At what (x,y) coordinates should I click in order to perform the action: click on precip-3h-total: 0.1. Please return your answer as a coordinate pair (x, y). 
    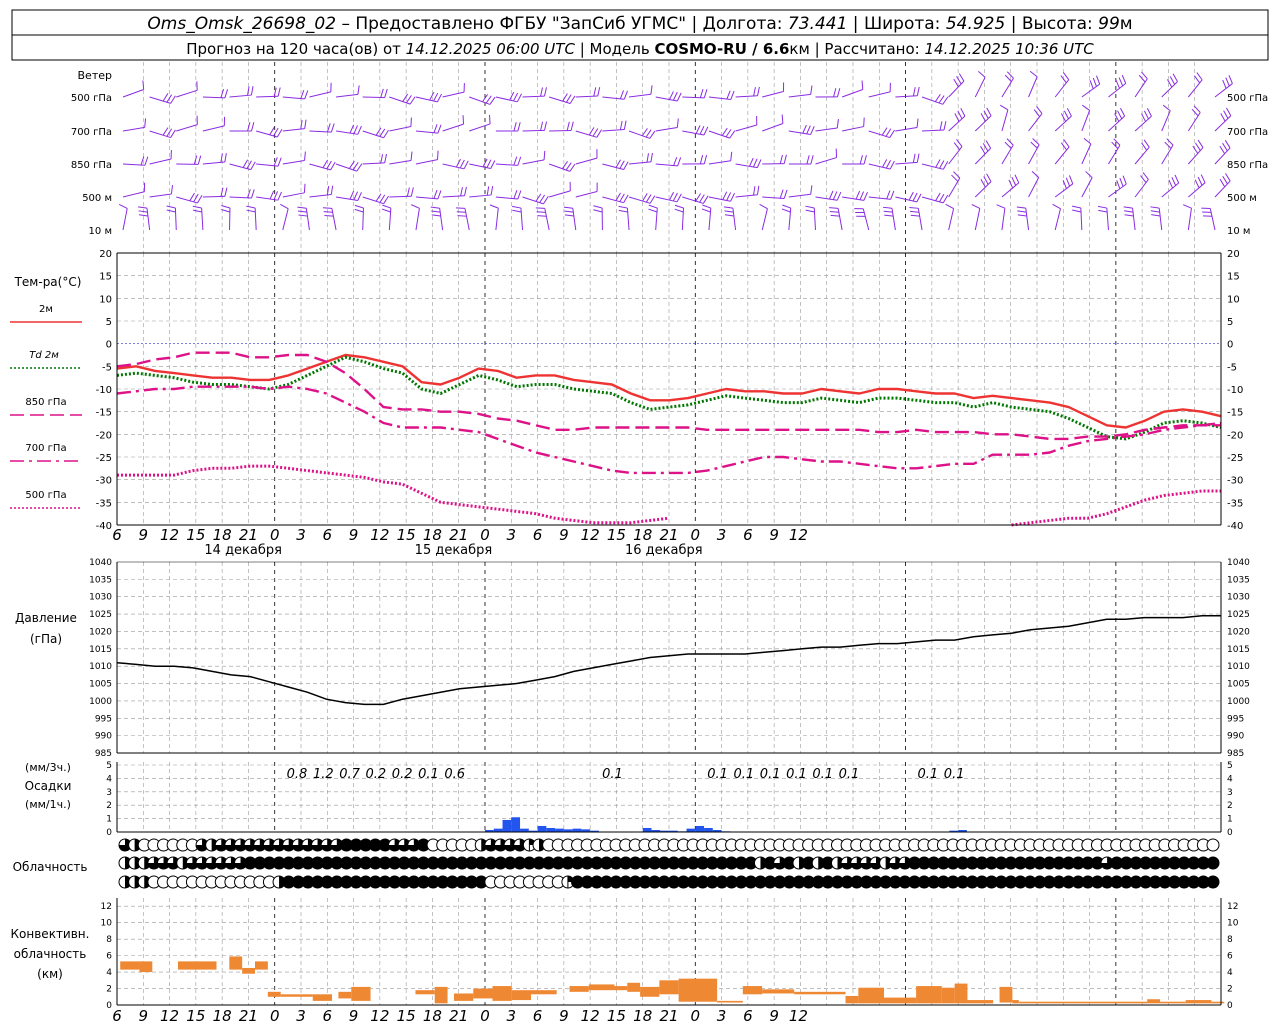
    Looking at the image, I should click on (849, 774).